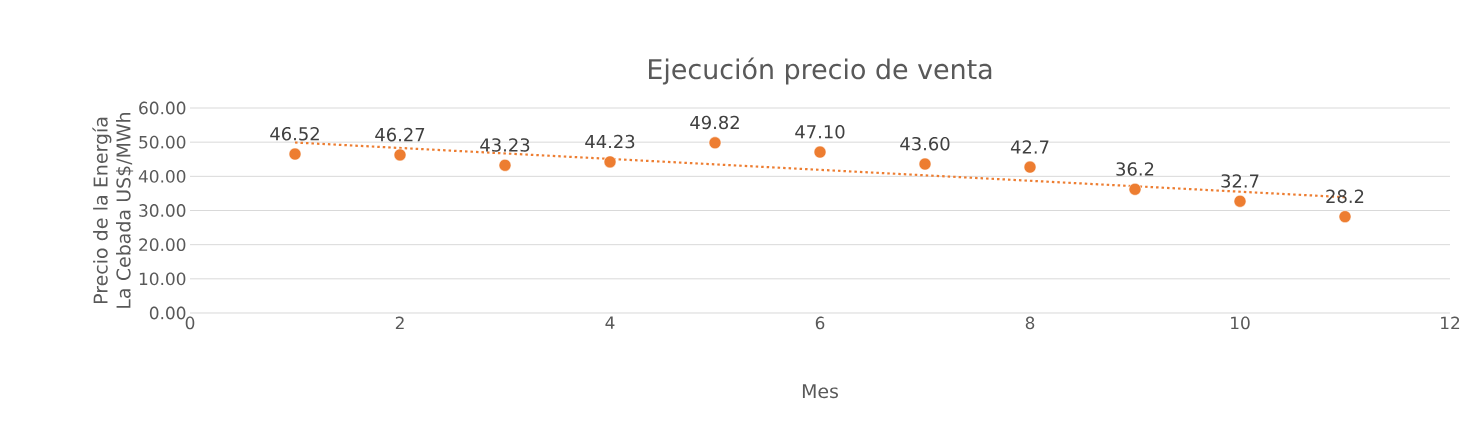 The width and height of the screenshot is (1468, 425). What do you see at coordinates (1450, 323) in the screenshot?
I see `x-tick-label: 12` at bounding box center [1450, 323].